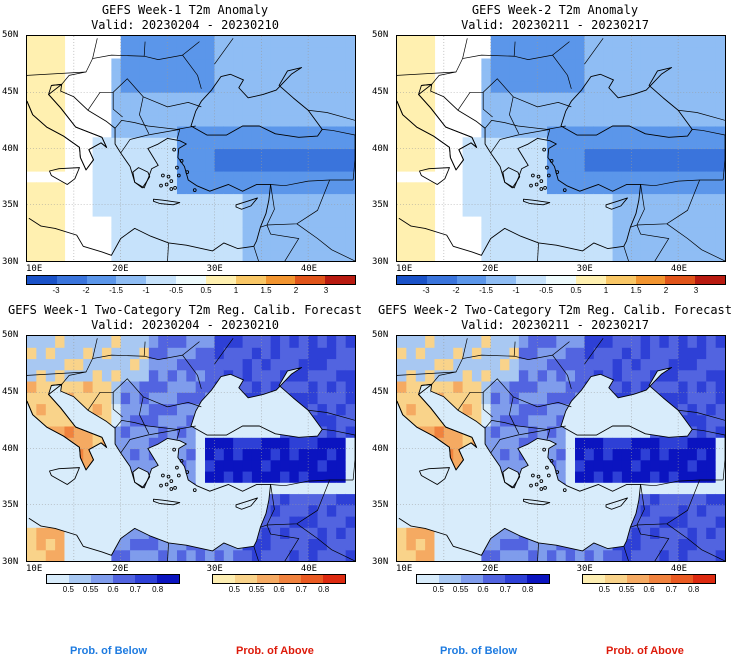 The height and width of the screenshot is (662, 740). What do you see at coordinates (326, 290) in the screenshot?
I see `colorbar-label: 3` at bounding box center [326, 290].